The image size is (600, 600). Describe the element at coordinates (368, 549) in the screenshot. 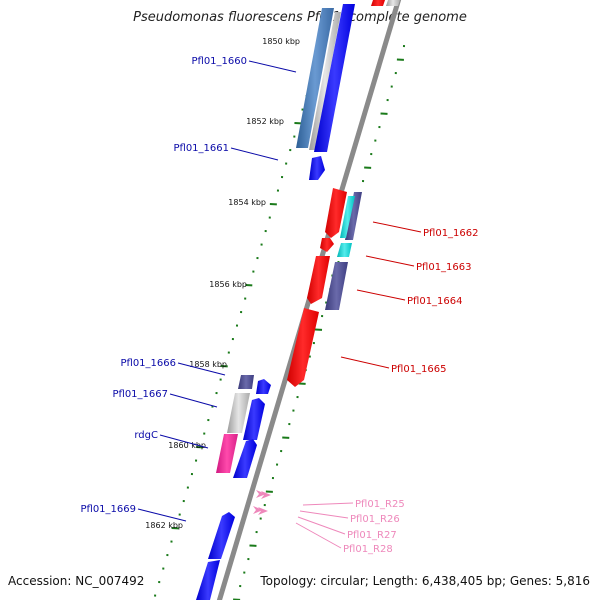

I see `label-Pfl01_R28: Pfl01_R28` at that location.